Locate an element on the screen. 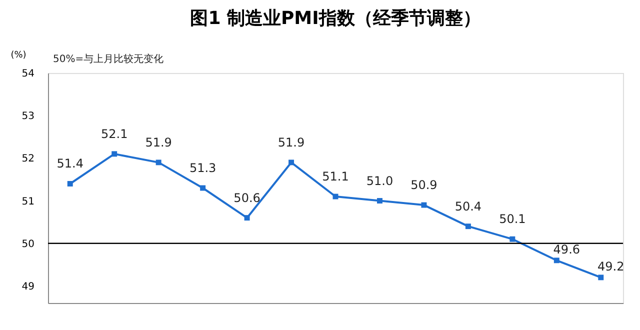 The width and height of the screenshot is (640, 330). y-tick-label: 51 is located at coordinates (28, 202).